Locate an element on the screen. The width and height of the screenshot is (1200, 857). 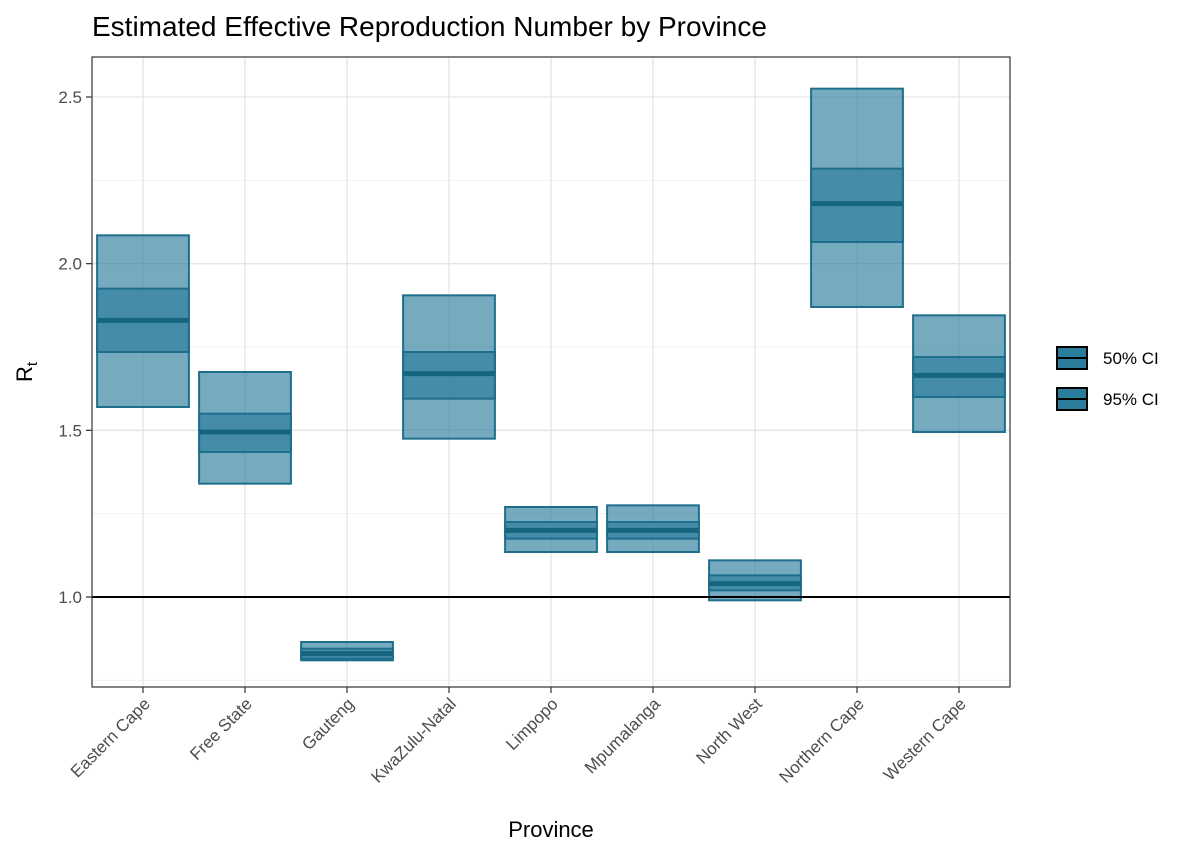
y-axis: 1.0 1.5 2.0 2.5 is located at coordinates (75, 347).